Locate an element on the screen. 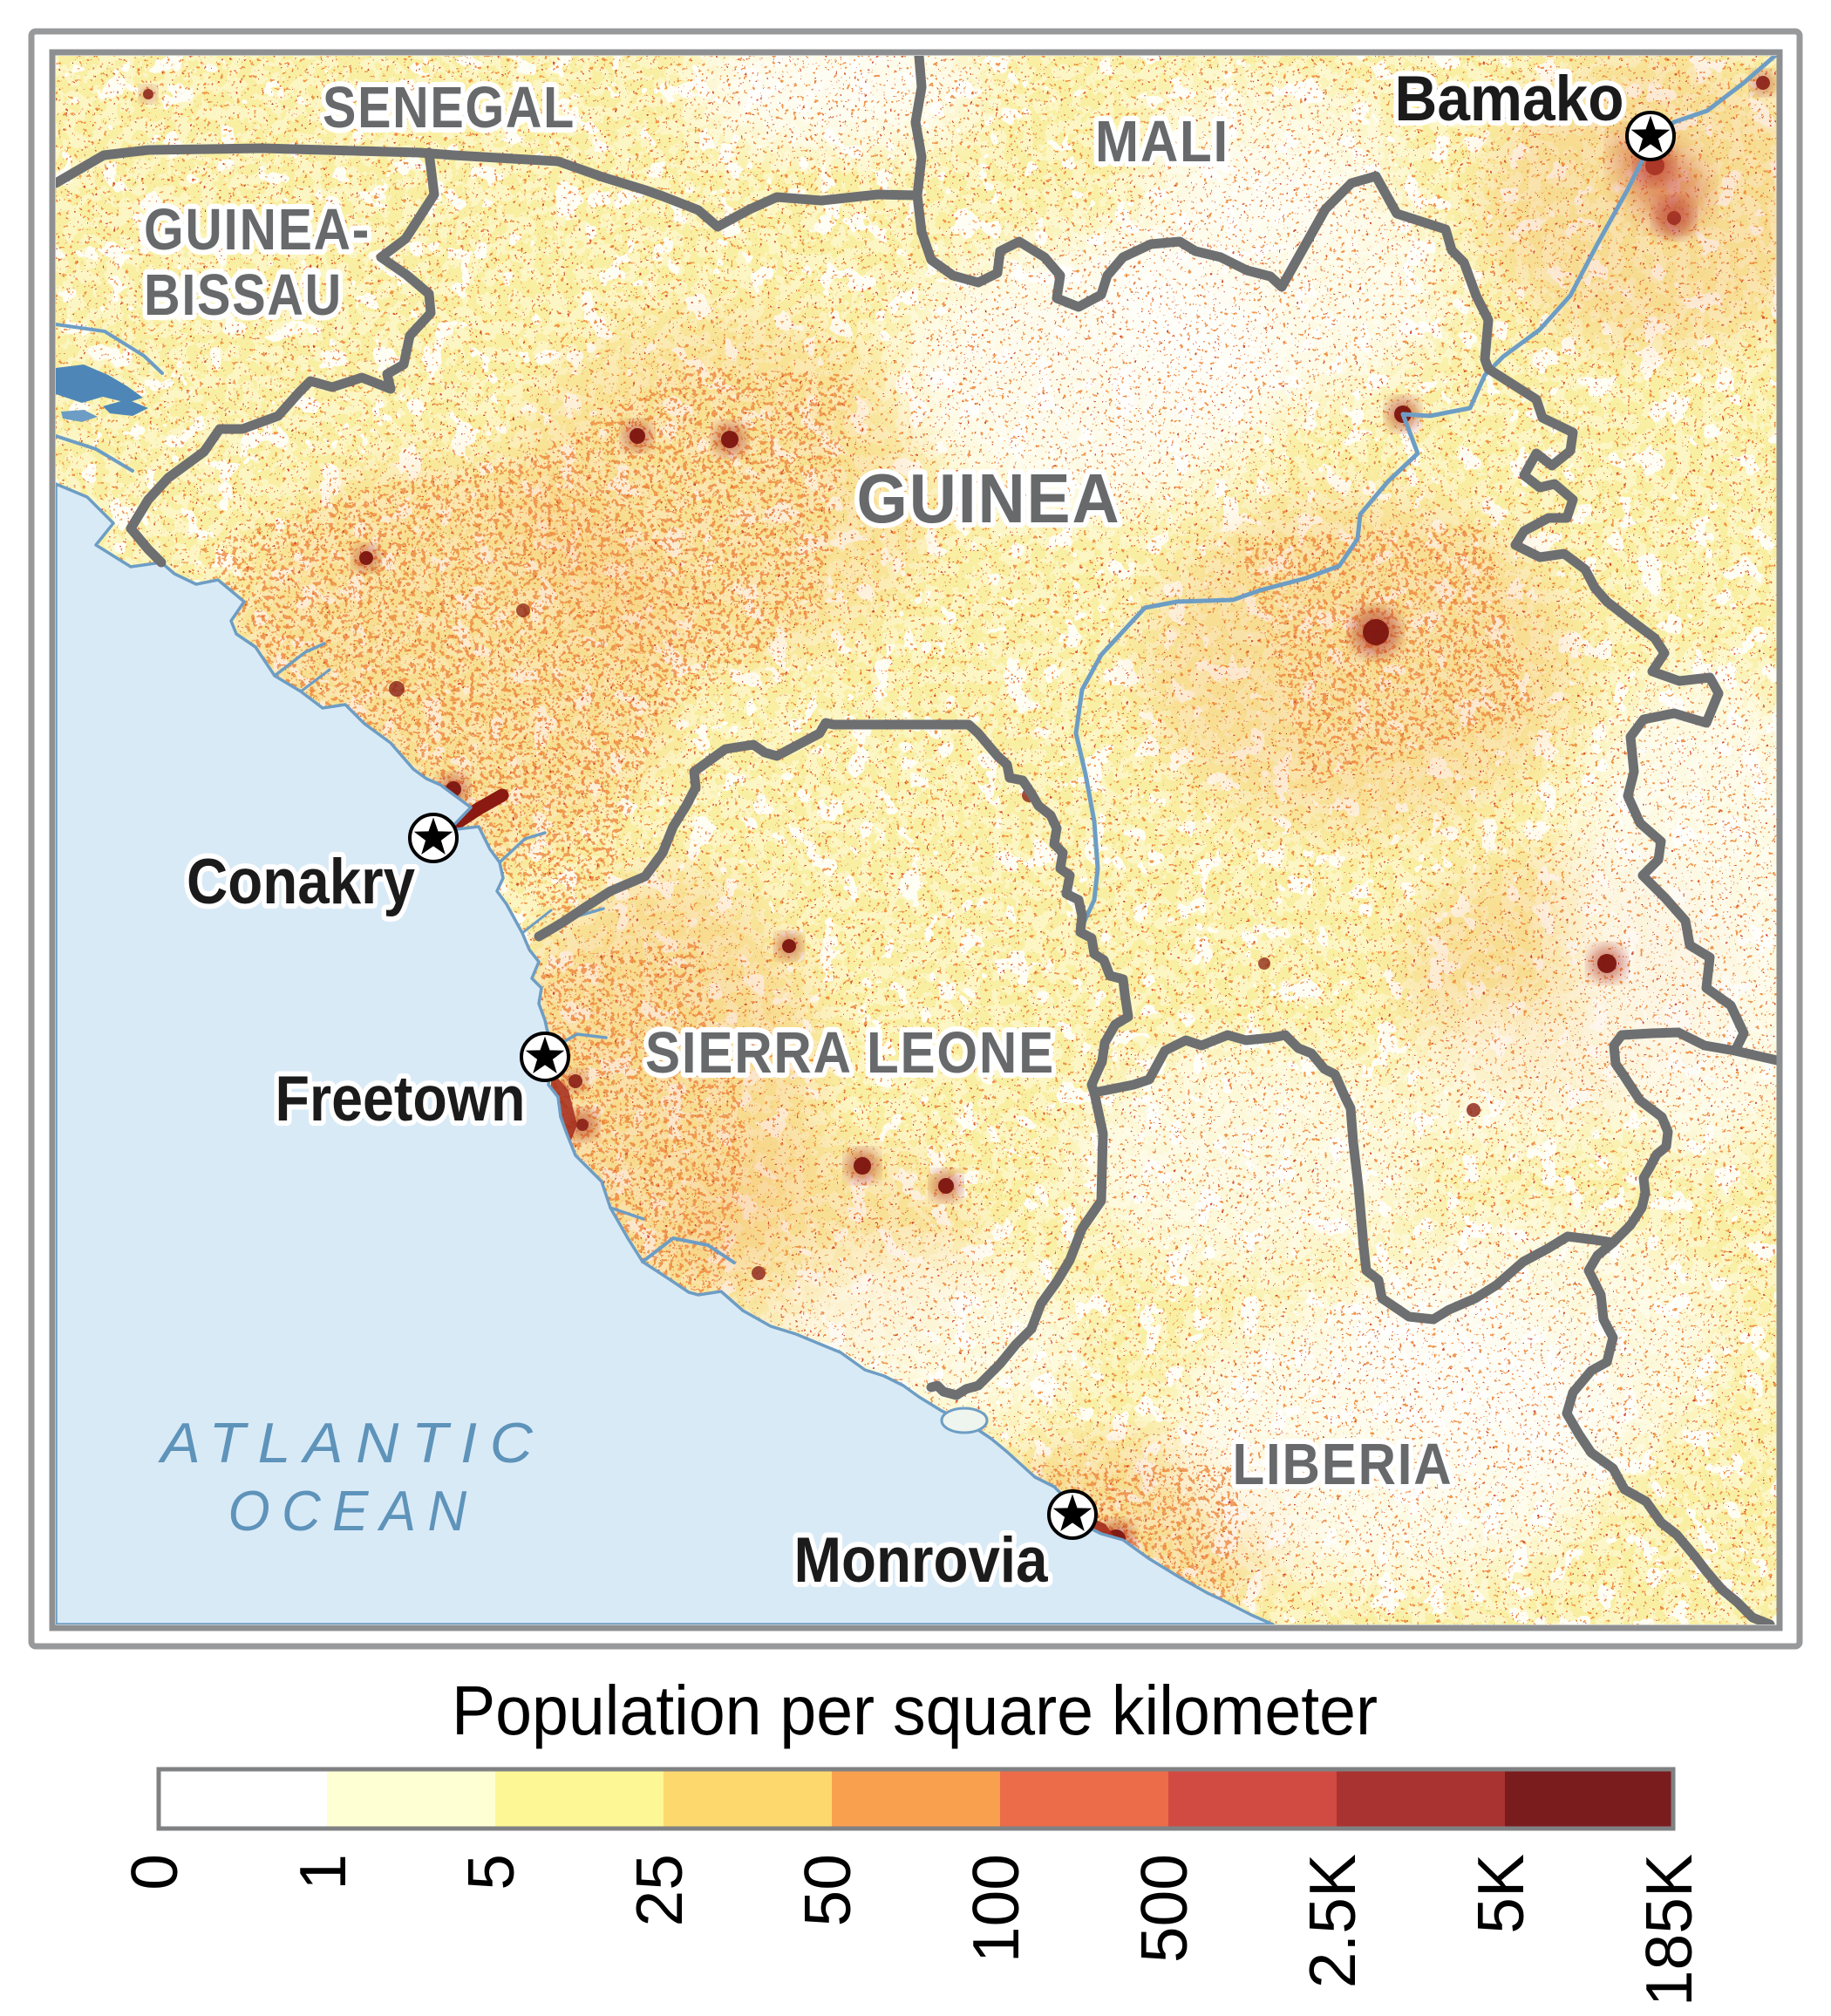 The image size is (1831, 2016). svg-text: Freetown is located at coordinates (401, 1099).